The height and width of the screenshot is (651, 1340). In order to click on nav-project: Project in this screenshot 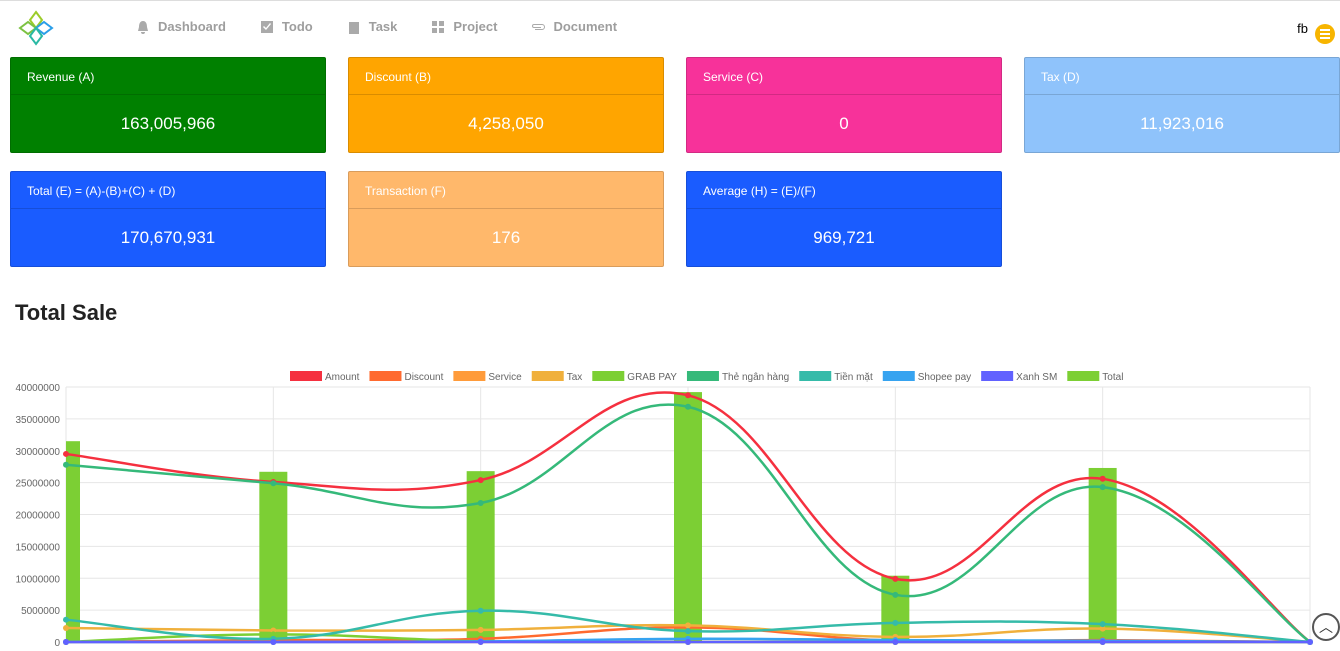, I will do `click(464, 26)`.